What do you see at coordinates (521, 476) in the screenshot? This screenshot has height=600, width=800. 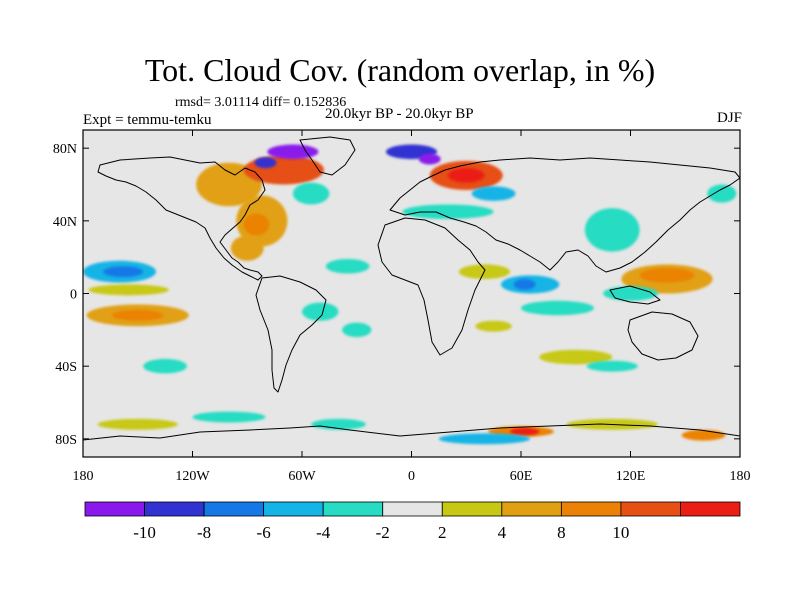 I see `x-tick-label: 60E` at bounding box center [521, 476].